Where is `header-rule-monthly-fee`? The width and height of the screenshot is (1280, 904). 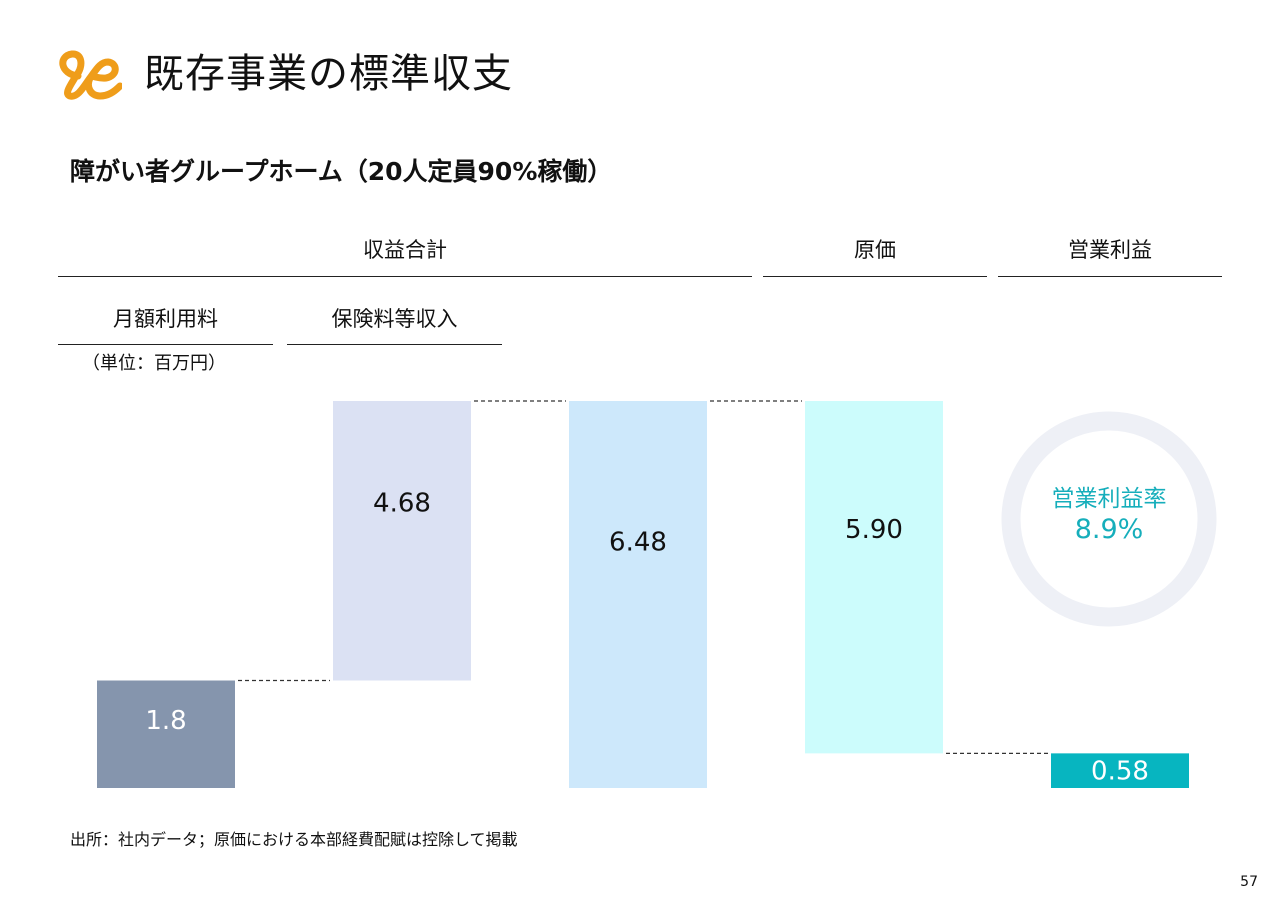
header-rule-monthly-fee is located at coordinates (165, 344).